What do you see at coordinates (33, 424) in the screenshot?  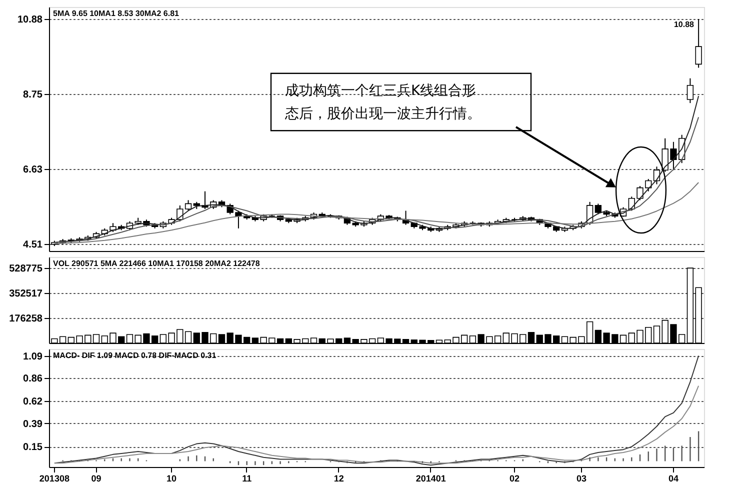 I see `y-tick-label: 0.39` at bounding box center [33, 424].